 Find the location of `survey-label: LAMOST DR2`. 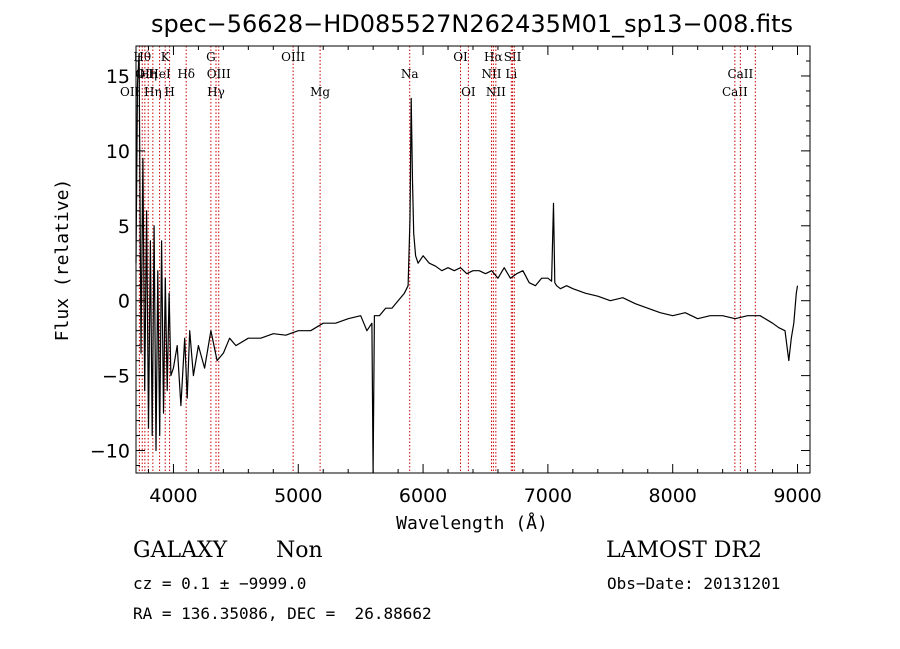

survey-label: LAMOST DR2 is located at coordinates (684, 550).